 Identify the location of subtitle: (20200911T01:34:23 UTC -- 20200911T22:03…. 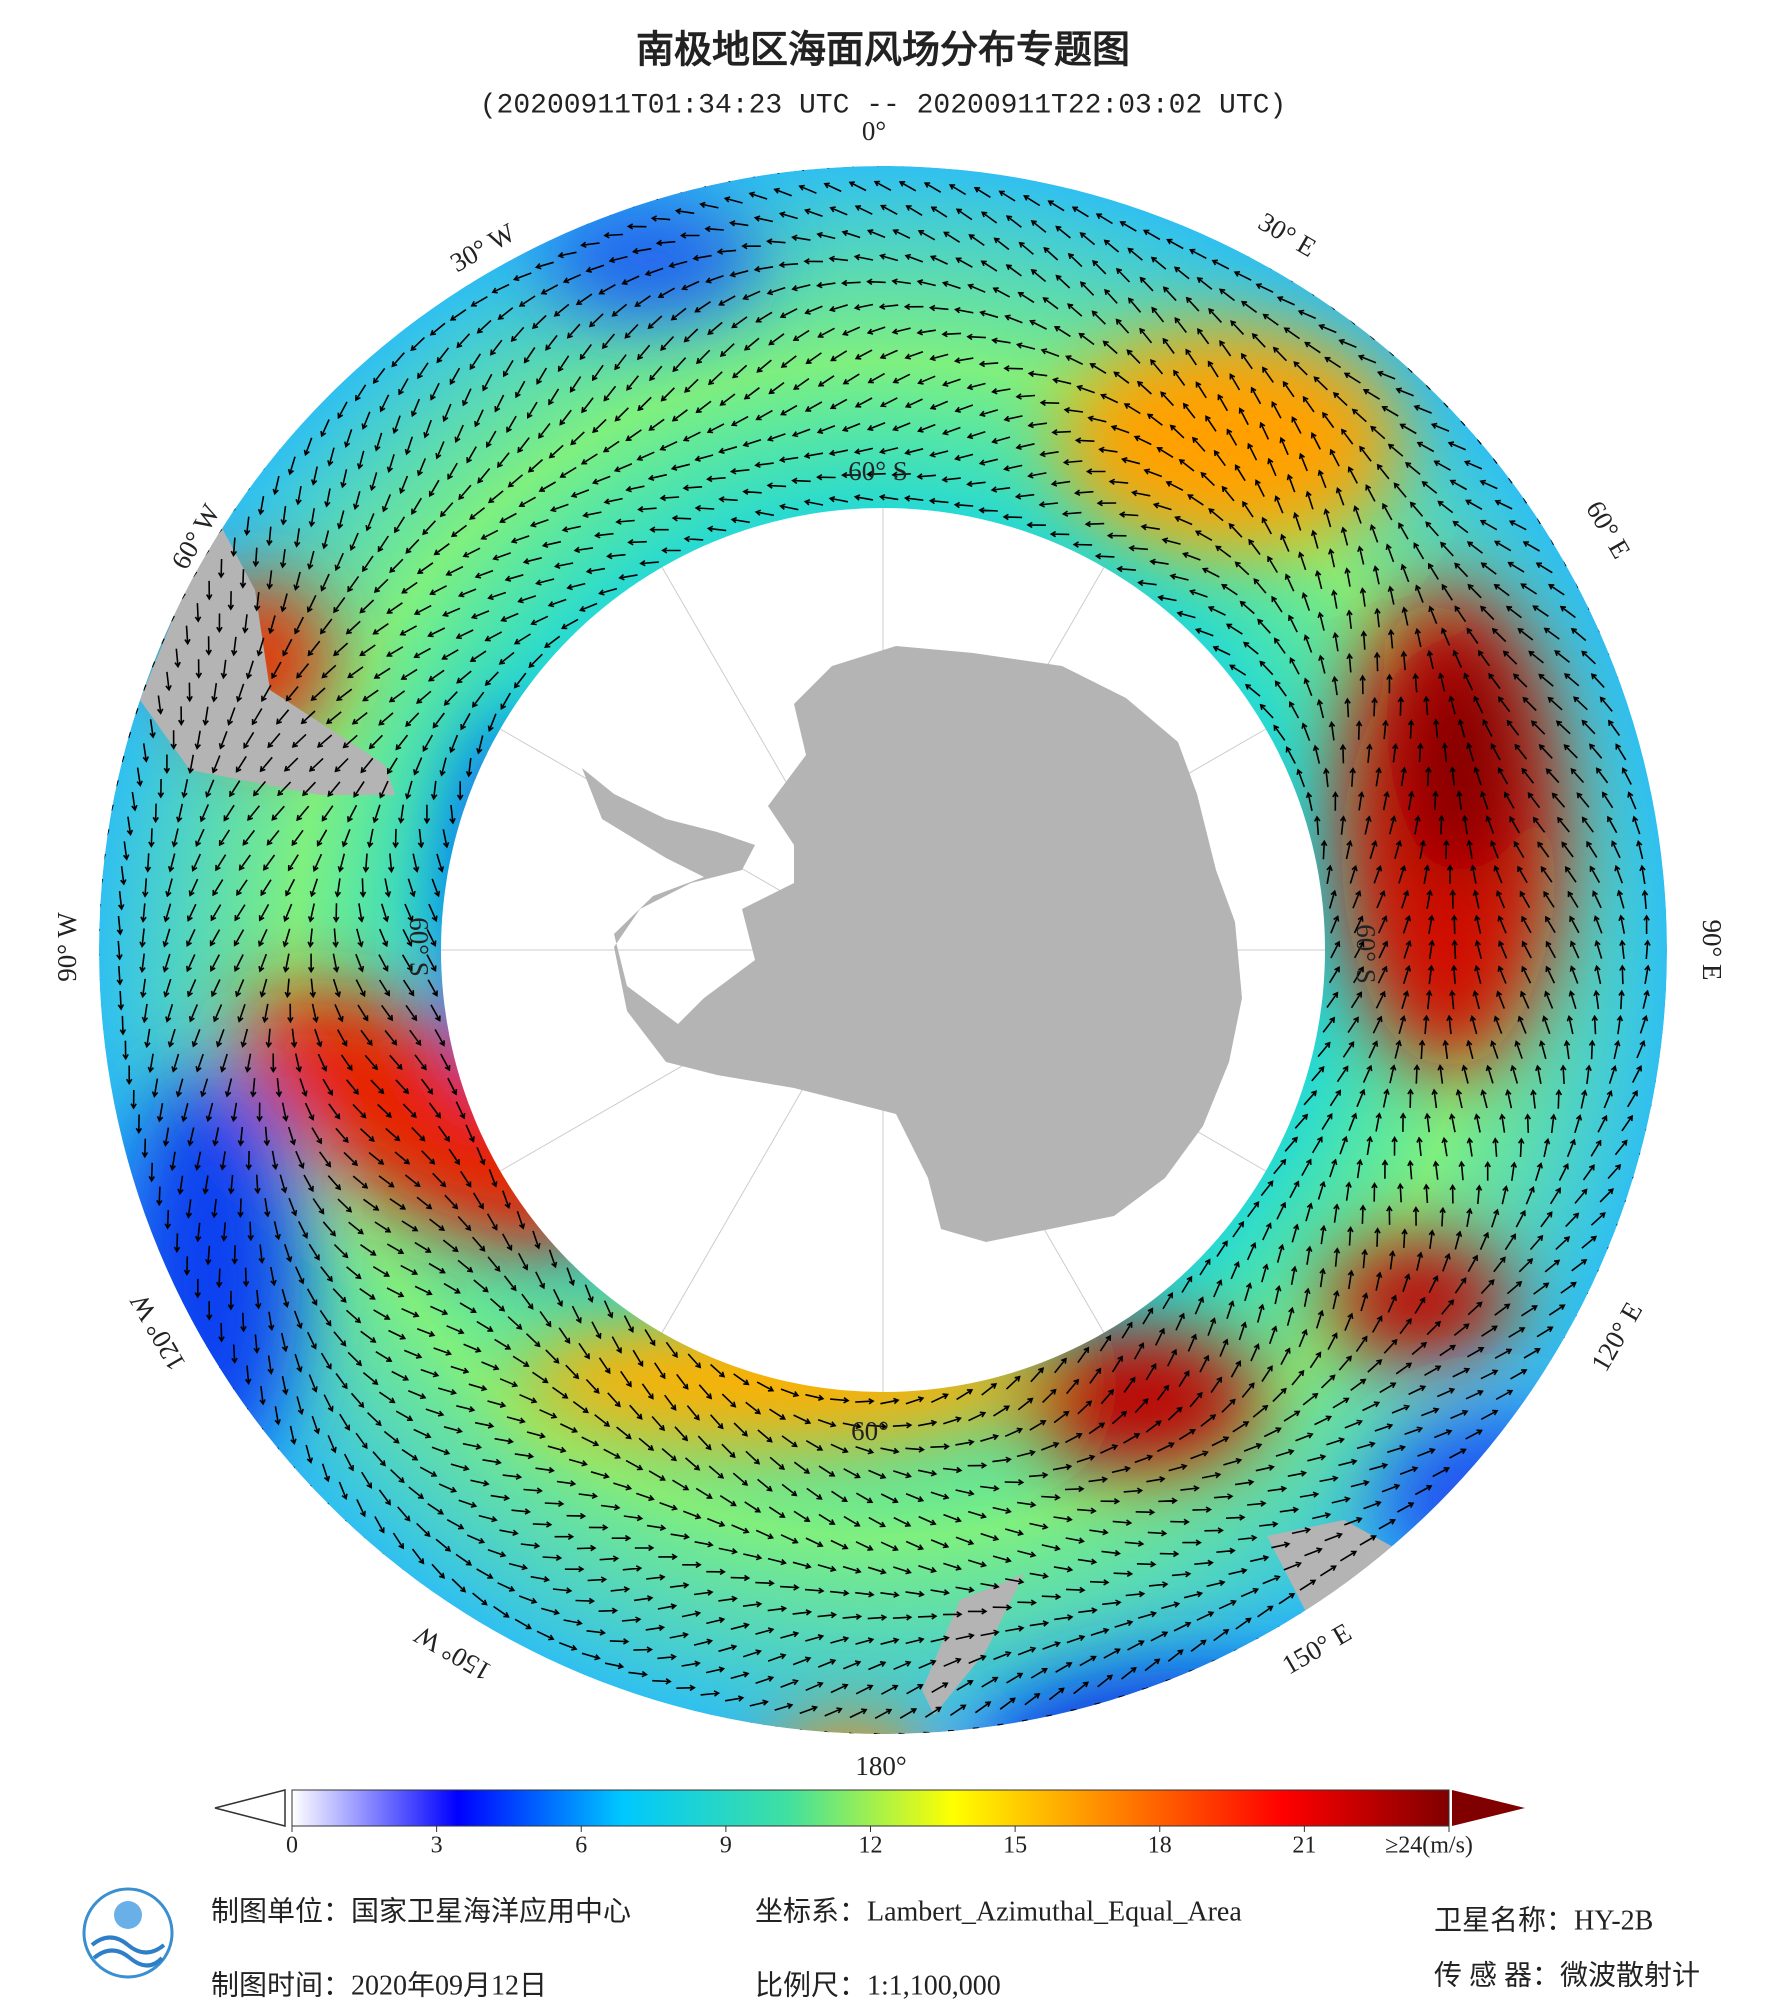
(883, 105).